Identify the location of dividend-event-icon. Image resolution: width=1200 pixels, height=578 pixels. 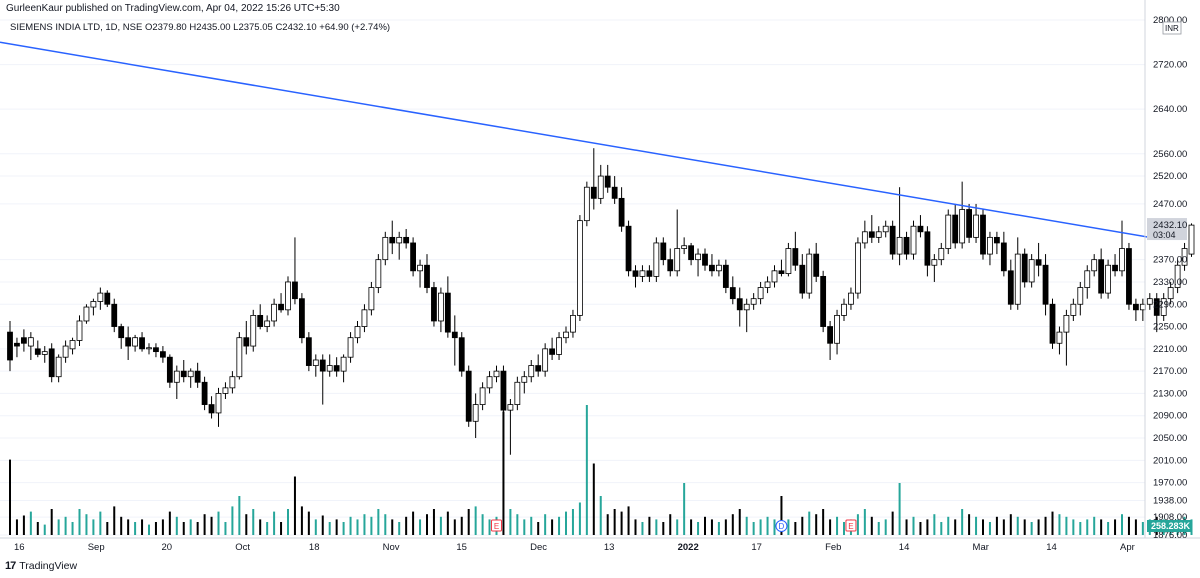
(781, 526).